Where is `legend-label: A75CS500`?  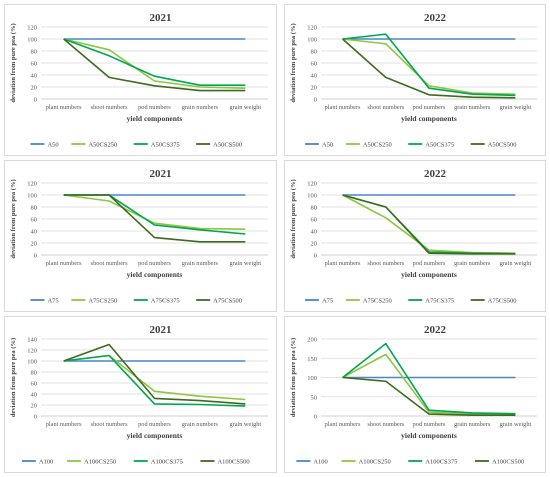 legend-label: A75CS500 is located at coordinates (502, 301).